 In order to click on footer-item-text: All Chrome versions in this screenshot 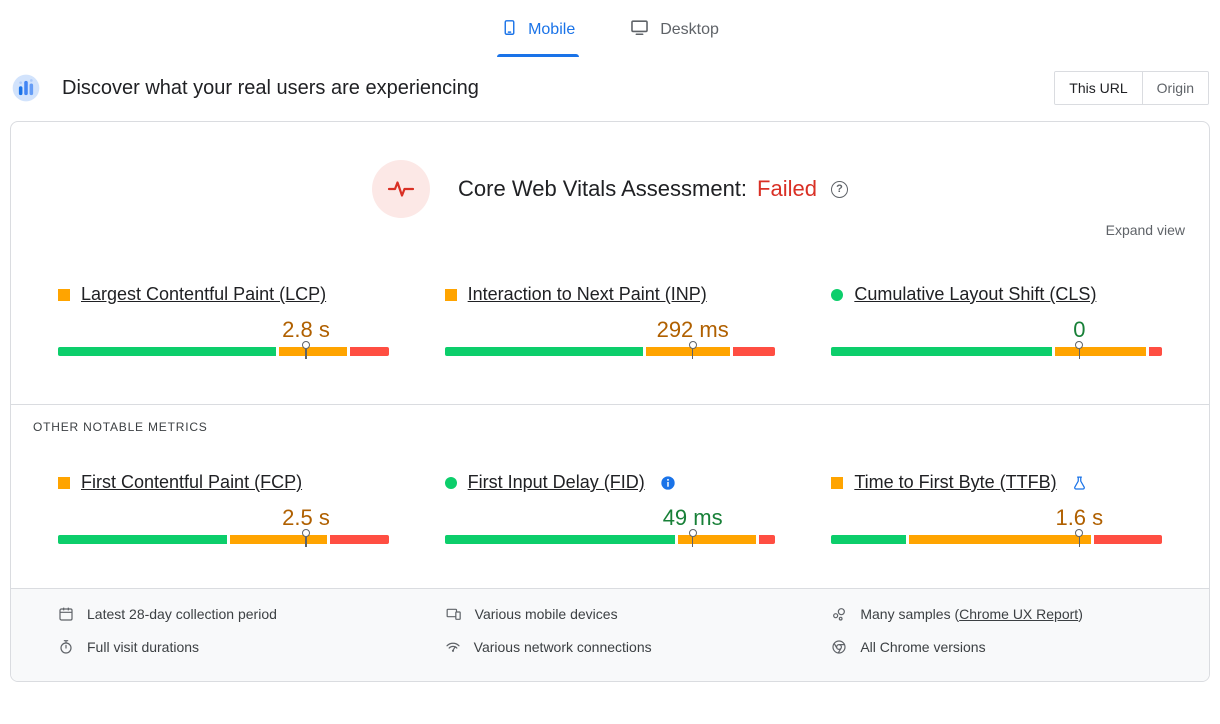, I will do `click(923, 647)`.